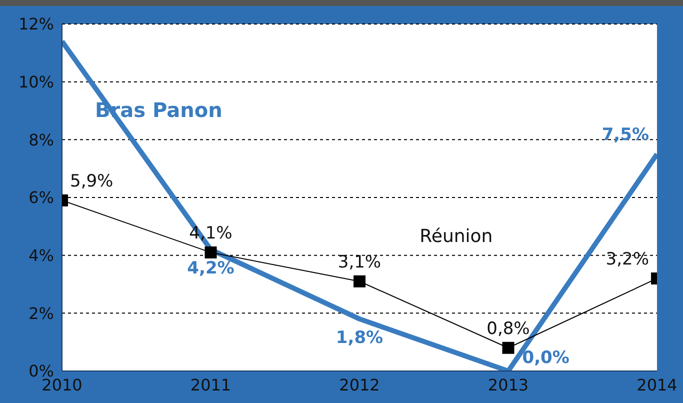 The width and height of the screenshot is (683, 403). I want to click on data-label: 4,2%, so click(210, 268).